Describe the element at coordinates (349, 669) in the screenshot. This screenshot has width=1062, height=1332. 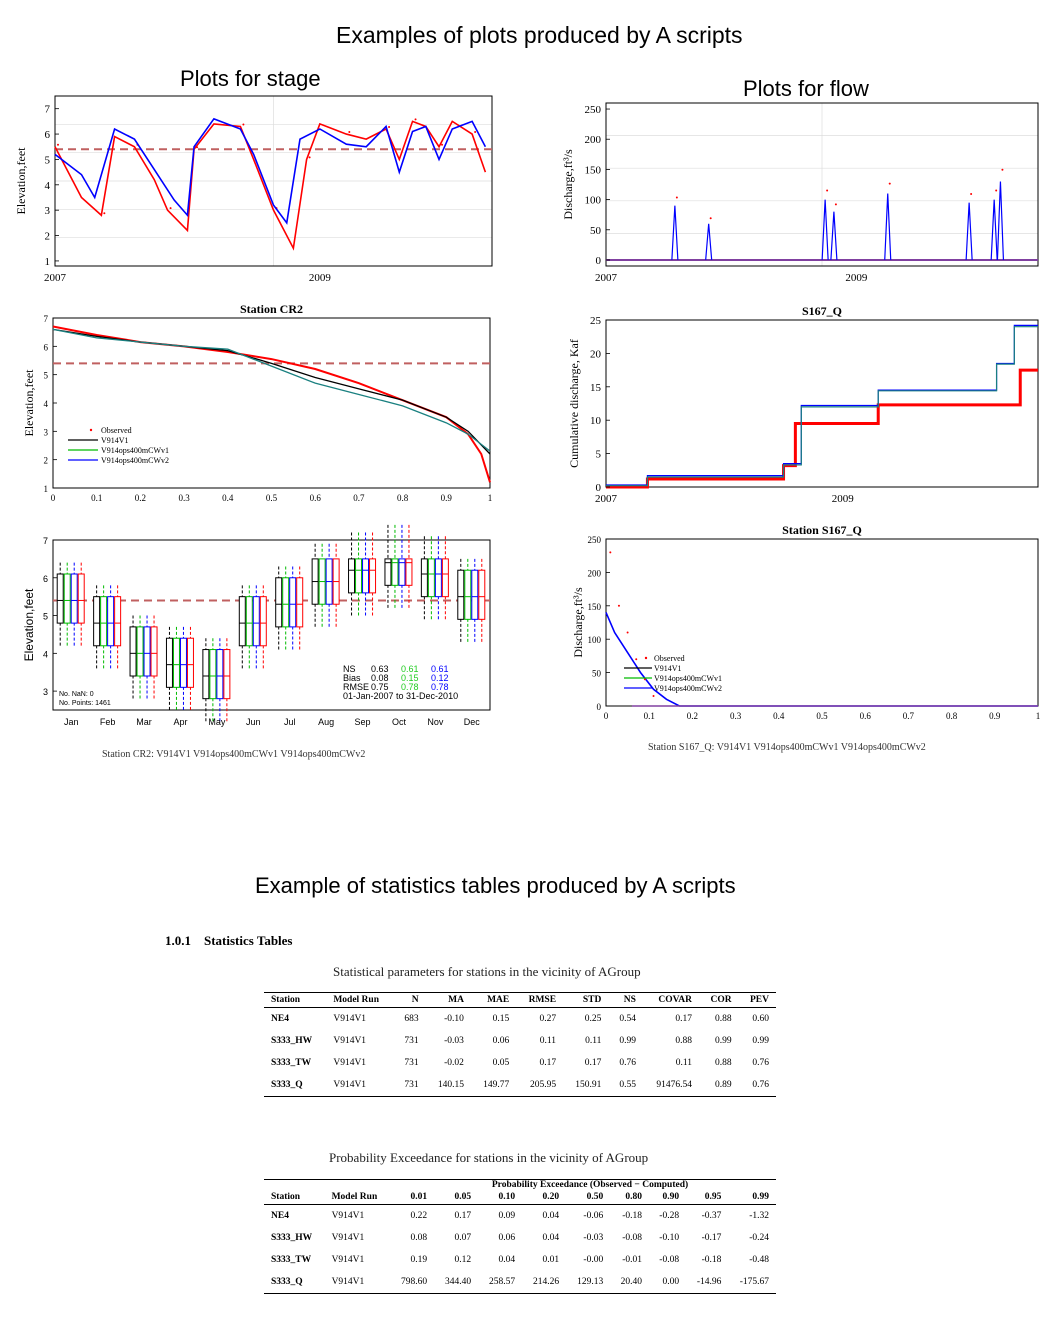
I see `stats-label: NS` at that location.